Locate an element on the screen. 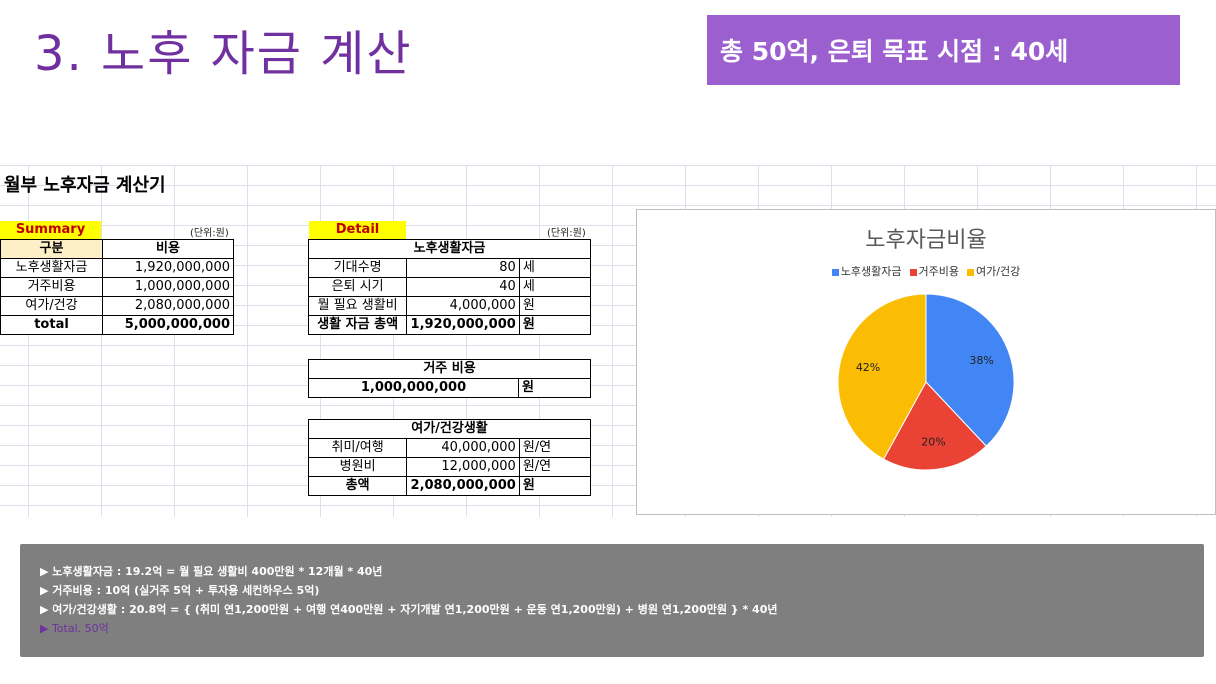 Image resolution: width=1216 pixels, height=684 pixels. table-row: 구분 비용 is located at coordinates (117, 249).